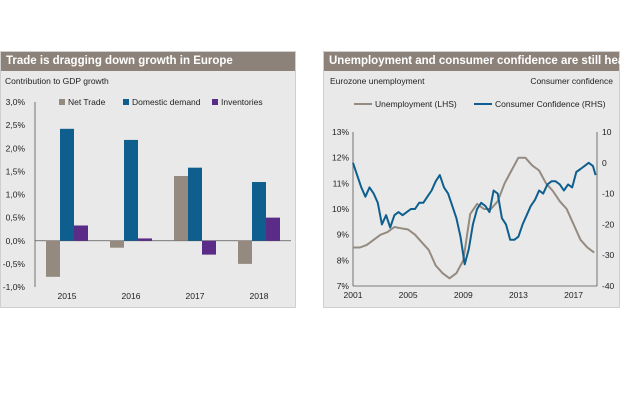 This screenshot has height=413, width=620. I want to click on y-tick-label: 3,0%, so click(16, 102).